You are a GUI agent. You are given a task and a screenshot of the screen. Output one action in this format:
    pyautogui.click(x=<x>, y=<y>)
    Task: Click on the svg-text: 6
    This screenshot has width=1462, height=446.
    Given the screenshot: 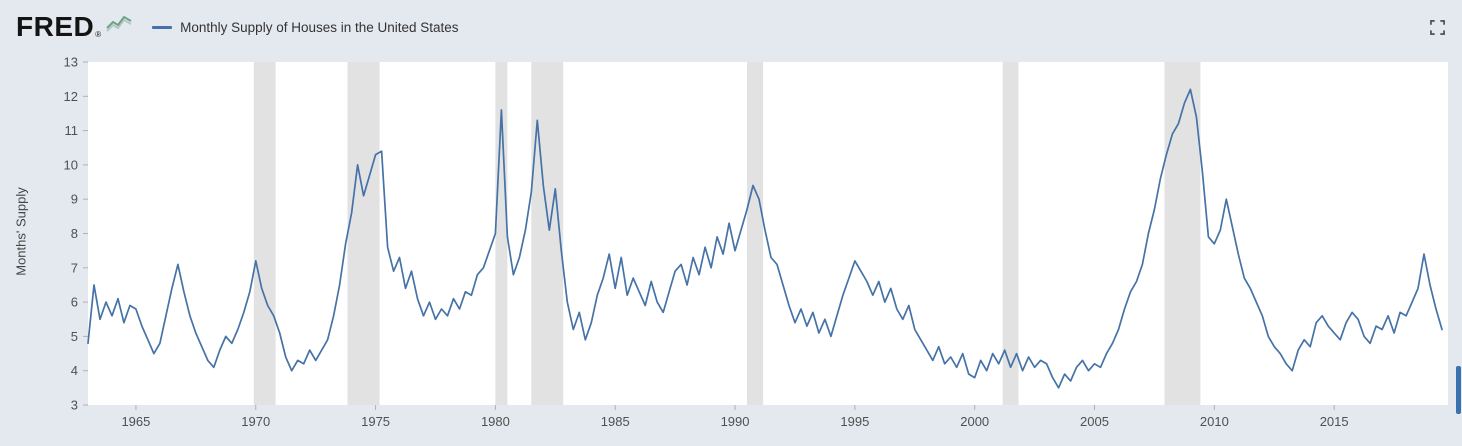 What is the action you would take?
    pyautogui.click(x=74, y=302)
    